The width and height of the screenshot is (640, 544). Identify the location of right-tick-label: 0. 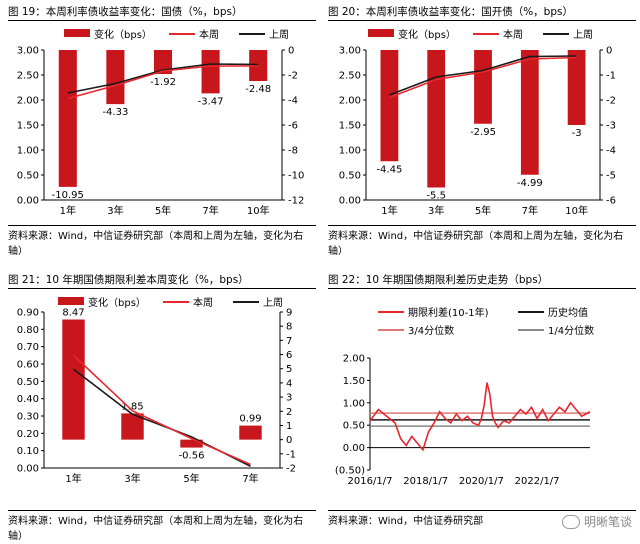
(609, 51).